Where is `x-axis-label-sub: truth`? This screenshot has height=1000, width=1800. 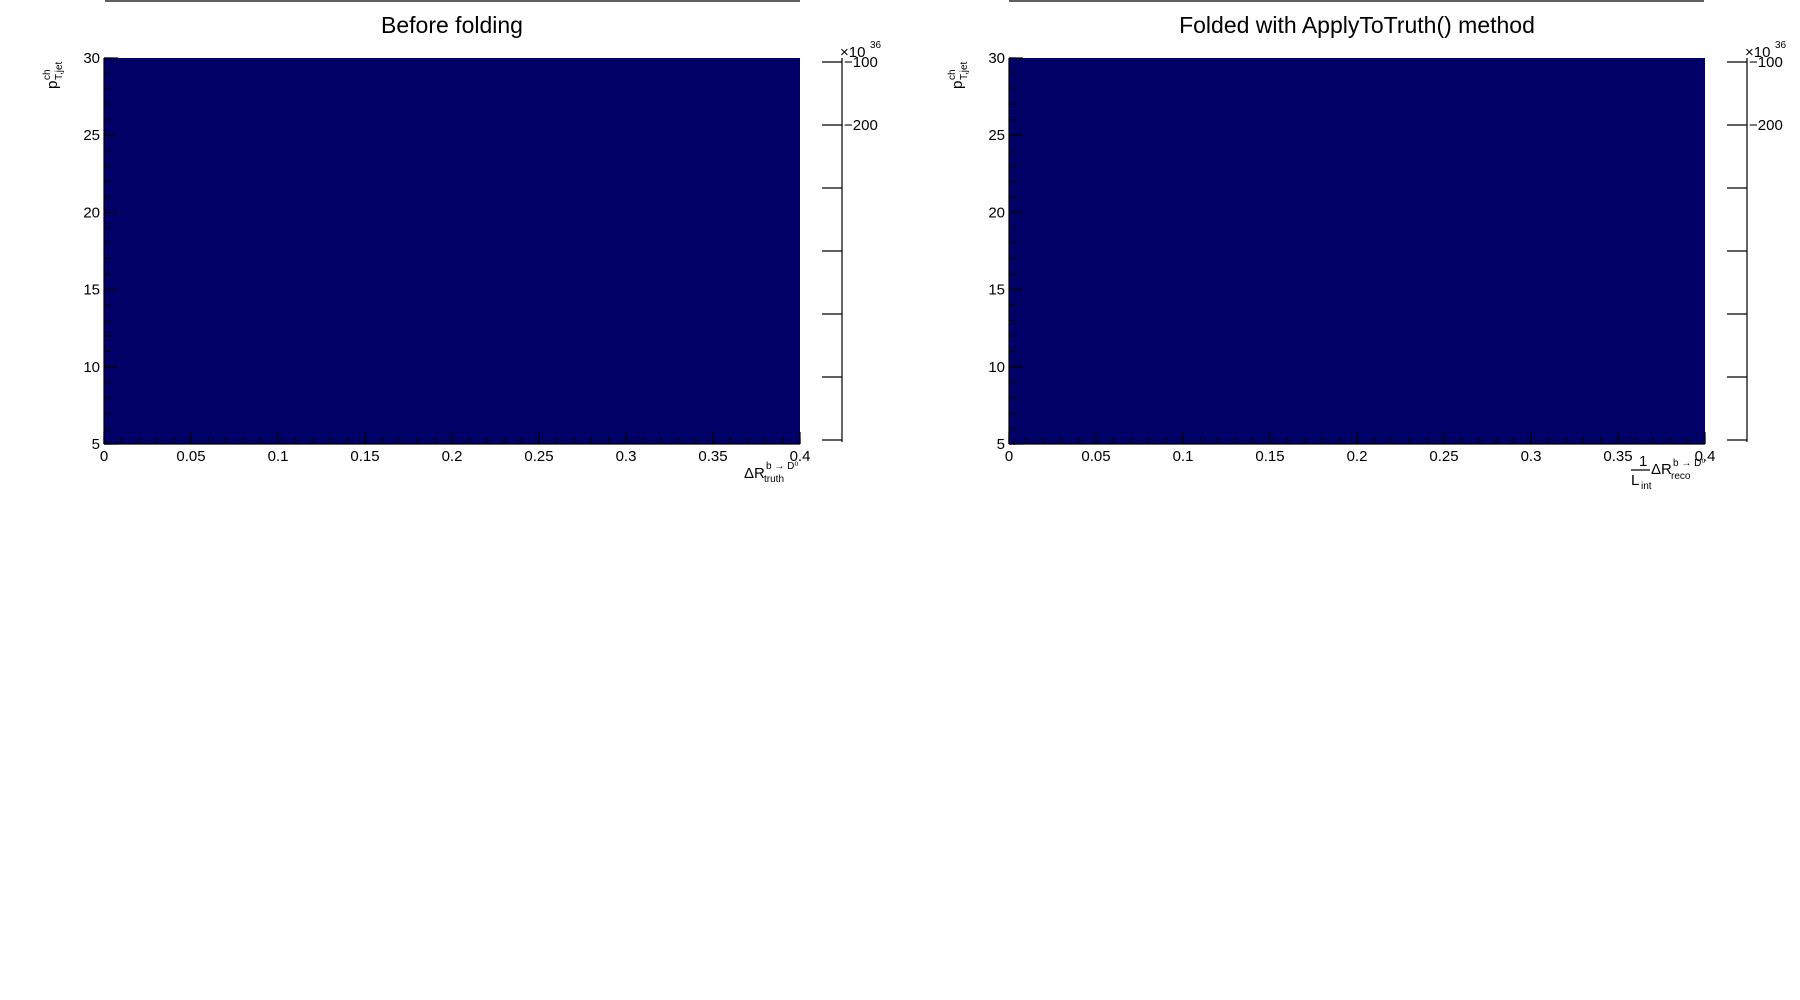
x-axis-label-sub: truth is located at coordinates (774, 479).